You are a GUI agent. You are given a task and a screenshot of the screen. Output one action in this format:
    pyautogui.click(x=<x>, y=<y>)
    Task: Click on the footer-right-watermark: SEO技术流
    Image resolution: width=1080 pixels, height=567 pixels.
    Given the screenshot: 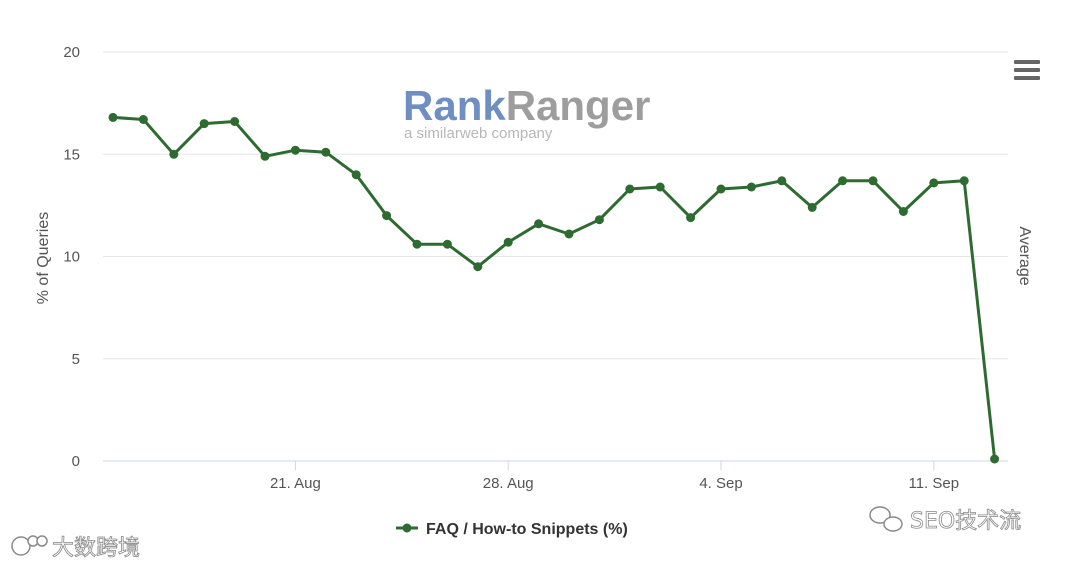 What is the action you would take?
    pyautogui.click(x=945, y=520)
    